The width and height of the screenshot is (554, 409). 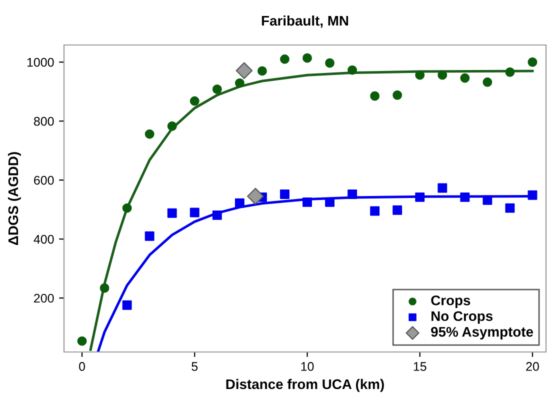 I want to click on x-tick-label: 5, so click(x=195, y=366).